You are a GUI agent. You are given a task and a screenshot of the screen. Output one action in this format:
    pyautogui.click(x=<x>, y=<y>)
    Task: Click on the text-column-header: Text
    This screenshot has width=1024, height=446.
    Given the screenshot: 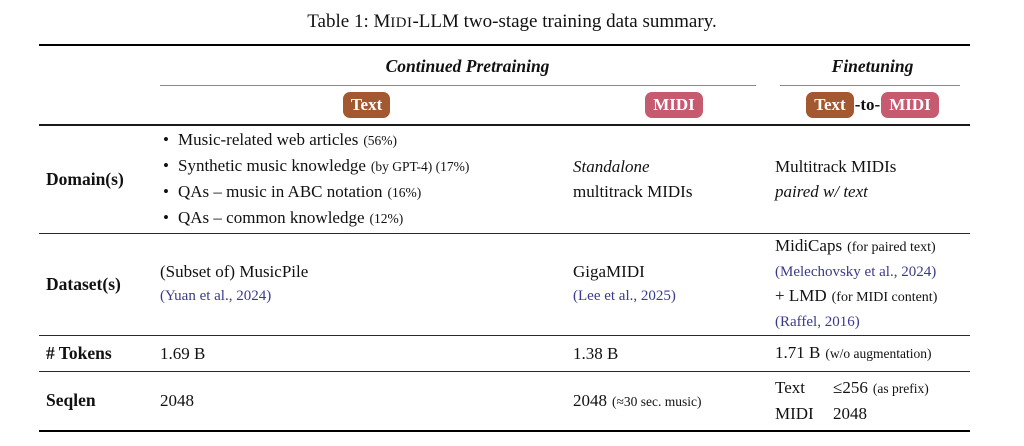 What is the action you would take?
    pyautogui.click(x=366, y=105)
    